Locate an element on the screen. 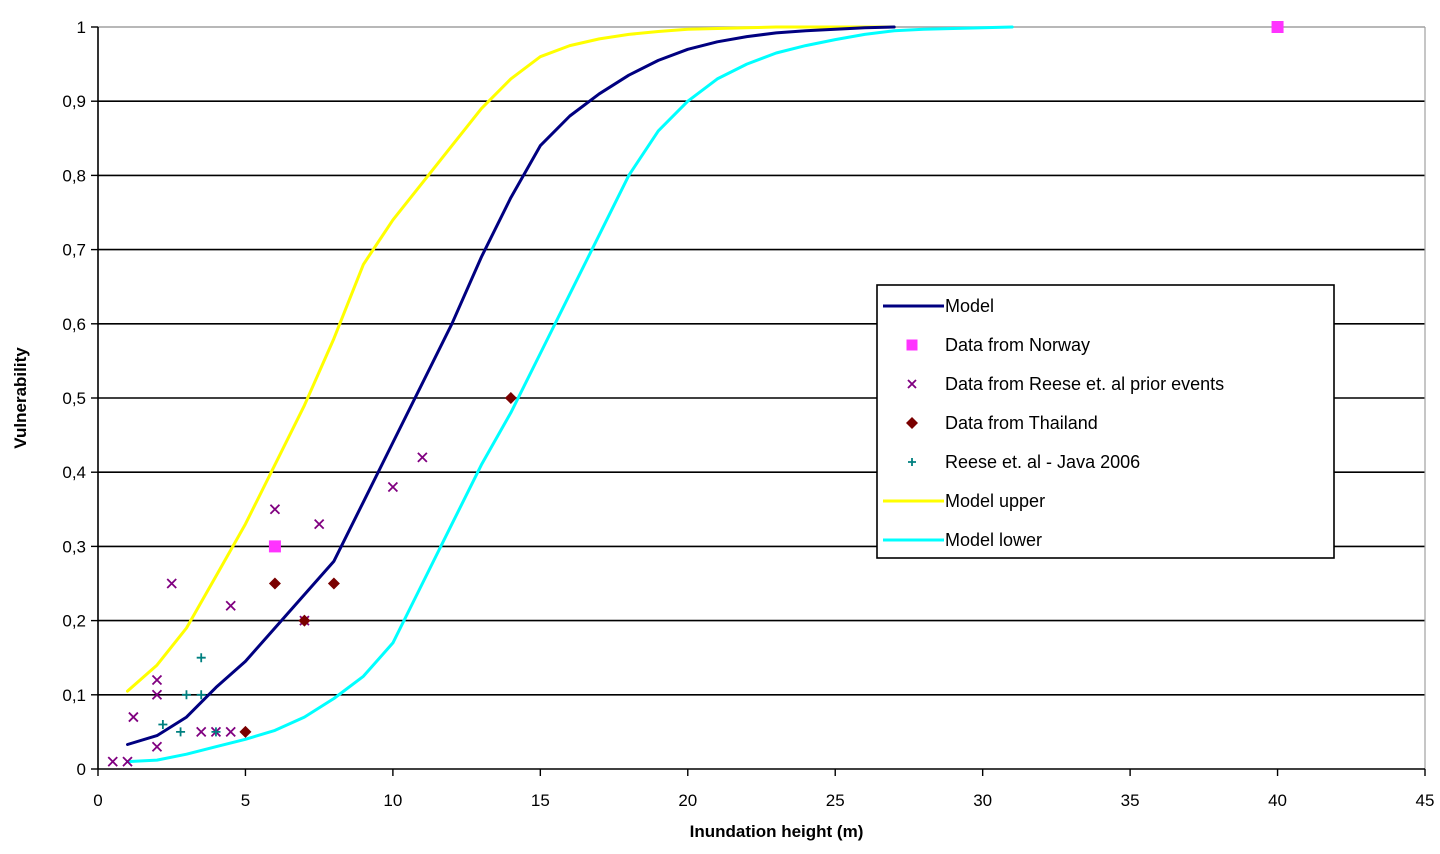 The image size is (1440, 854). legend-label-model-lower: Model lower is located at coordinates (993, 540).